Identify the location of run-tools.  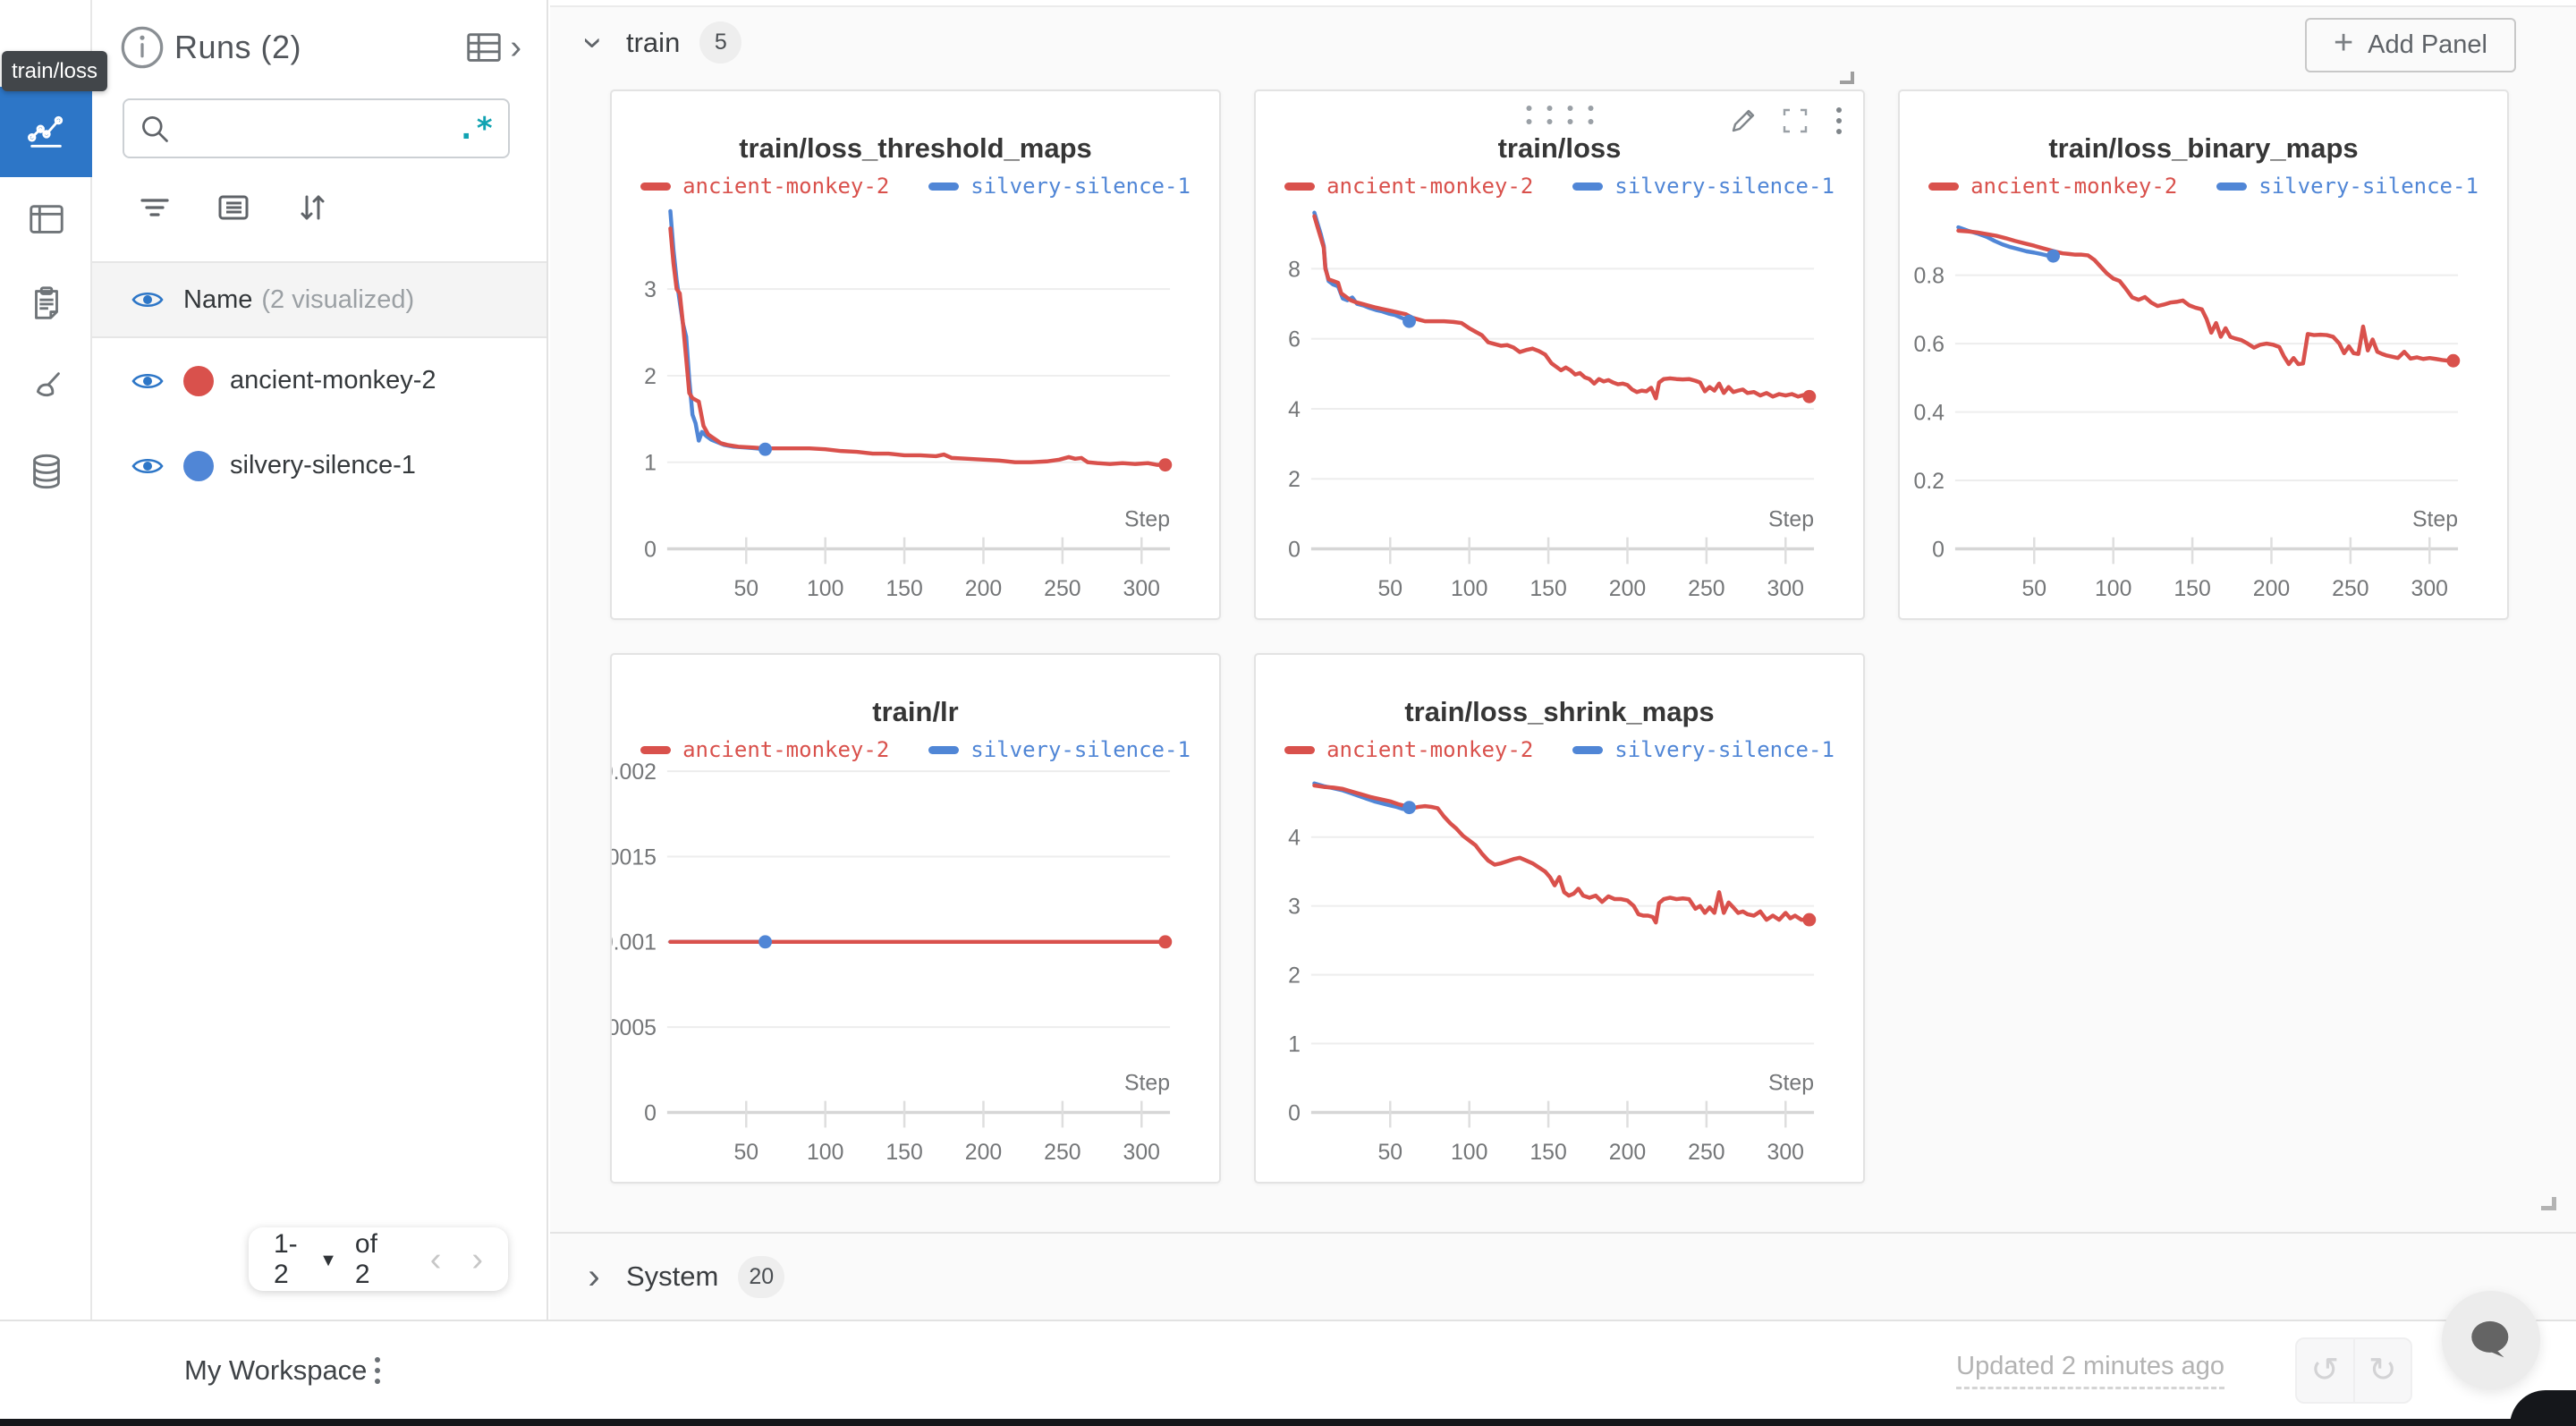
(233, 208).